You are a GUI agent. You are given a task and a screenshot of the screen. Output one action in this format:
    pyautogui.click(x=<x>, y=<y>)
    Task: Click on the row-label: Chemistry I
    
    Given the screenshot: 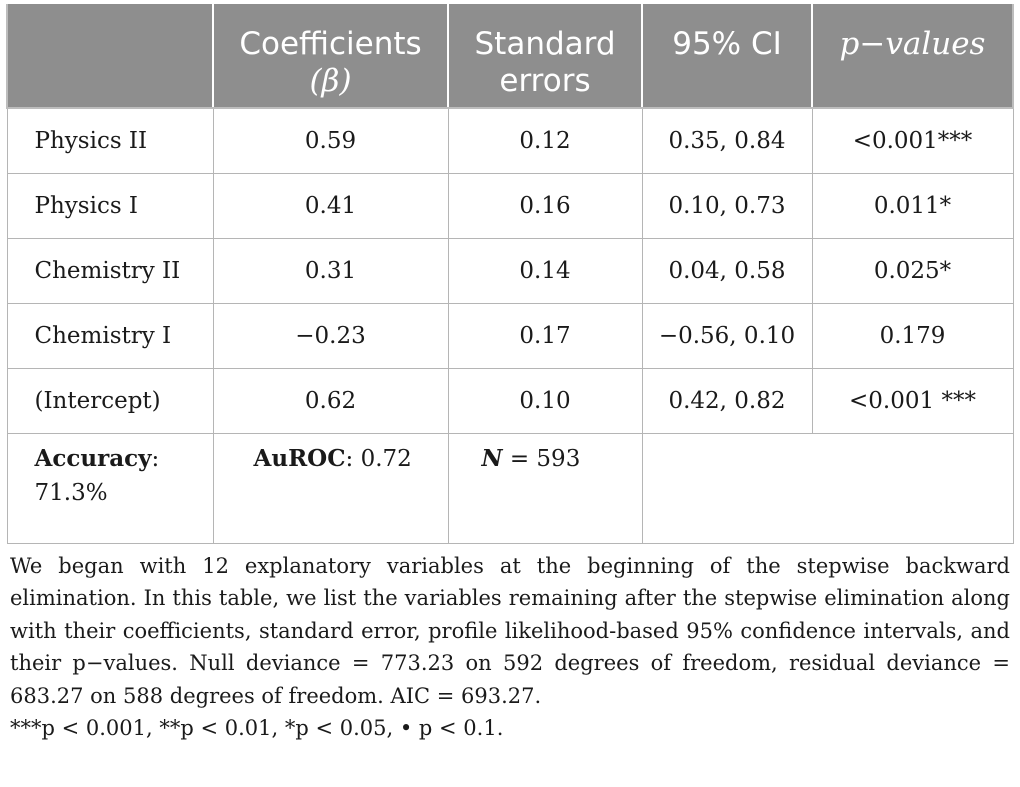 What is the action you would take?
    pyautogui.click(x=110, y=335)
    